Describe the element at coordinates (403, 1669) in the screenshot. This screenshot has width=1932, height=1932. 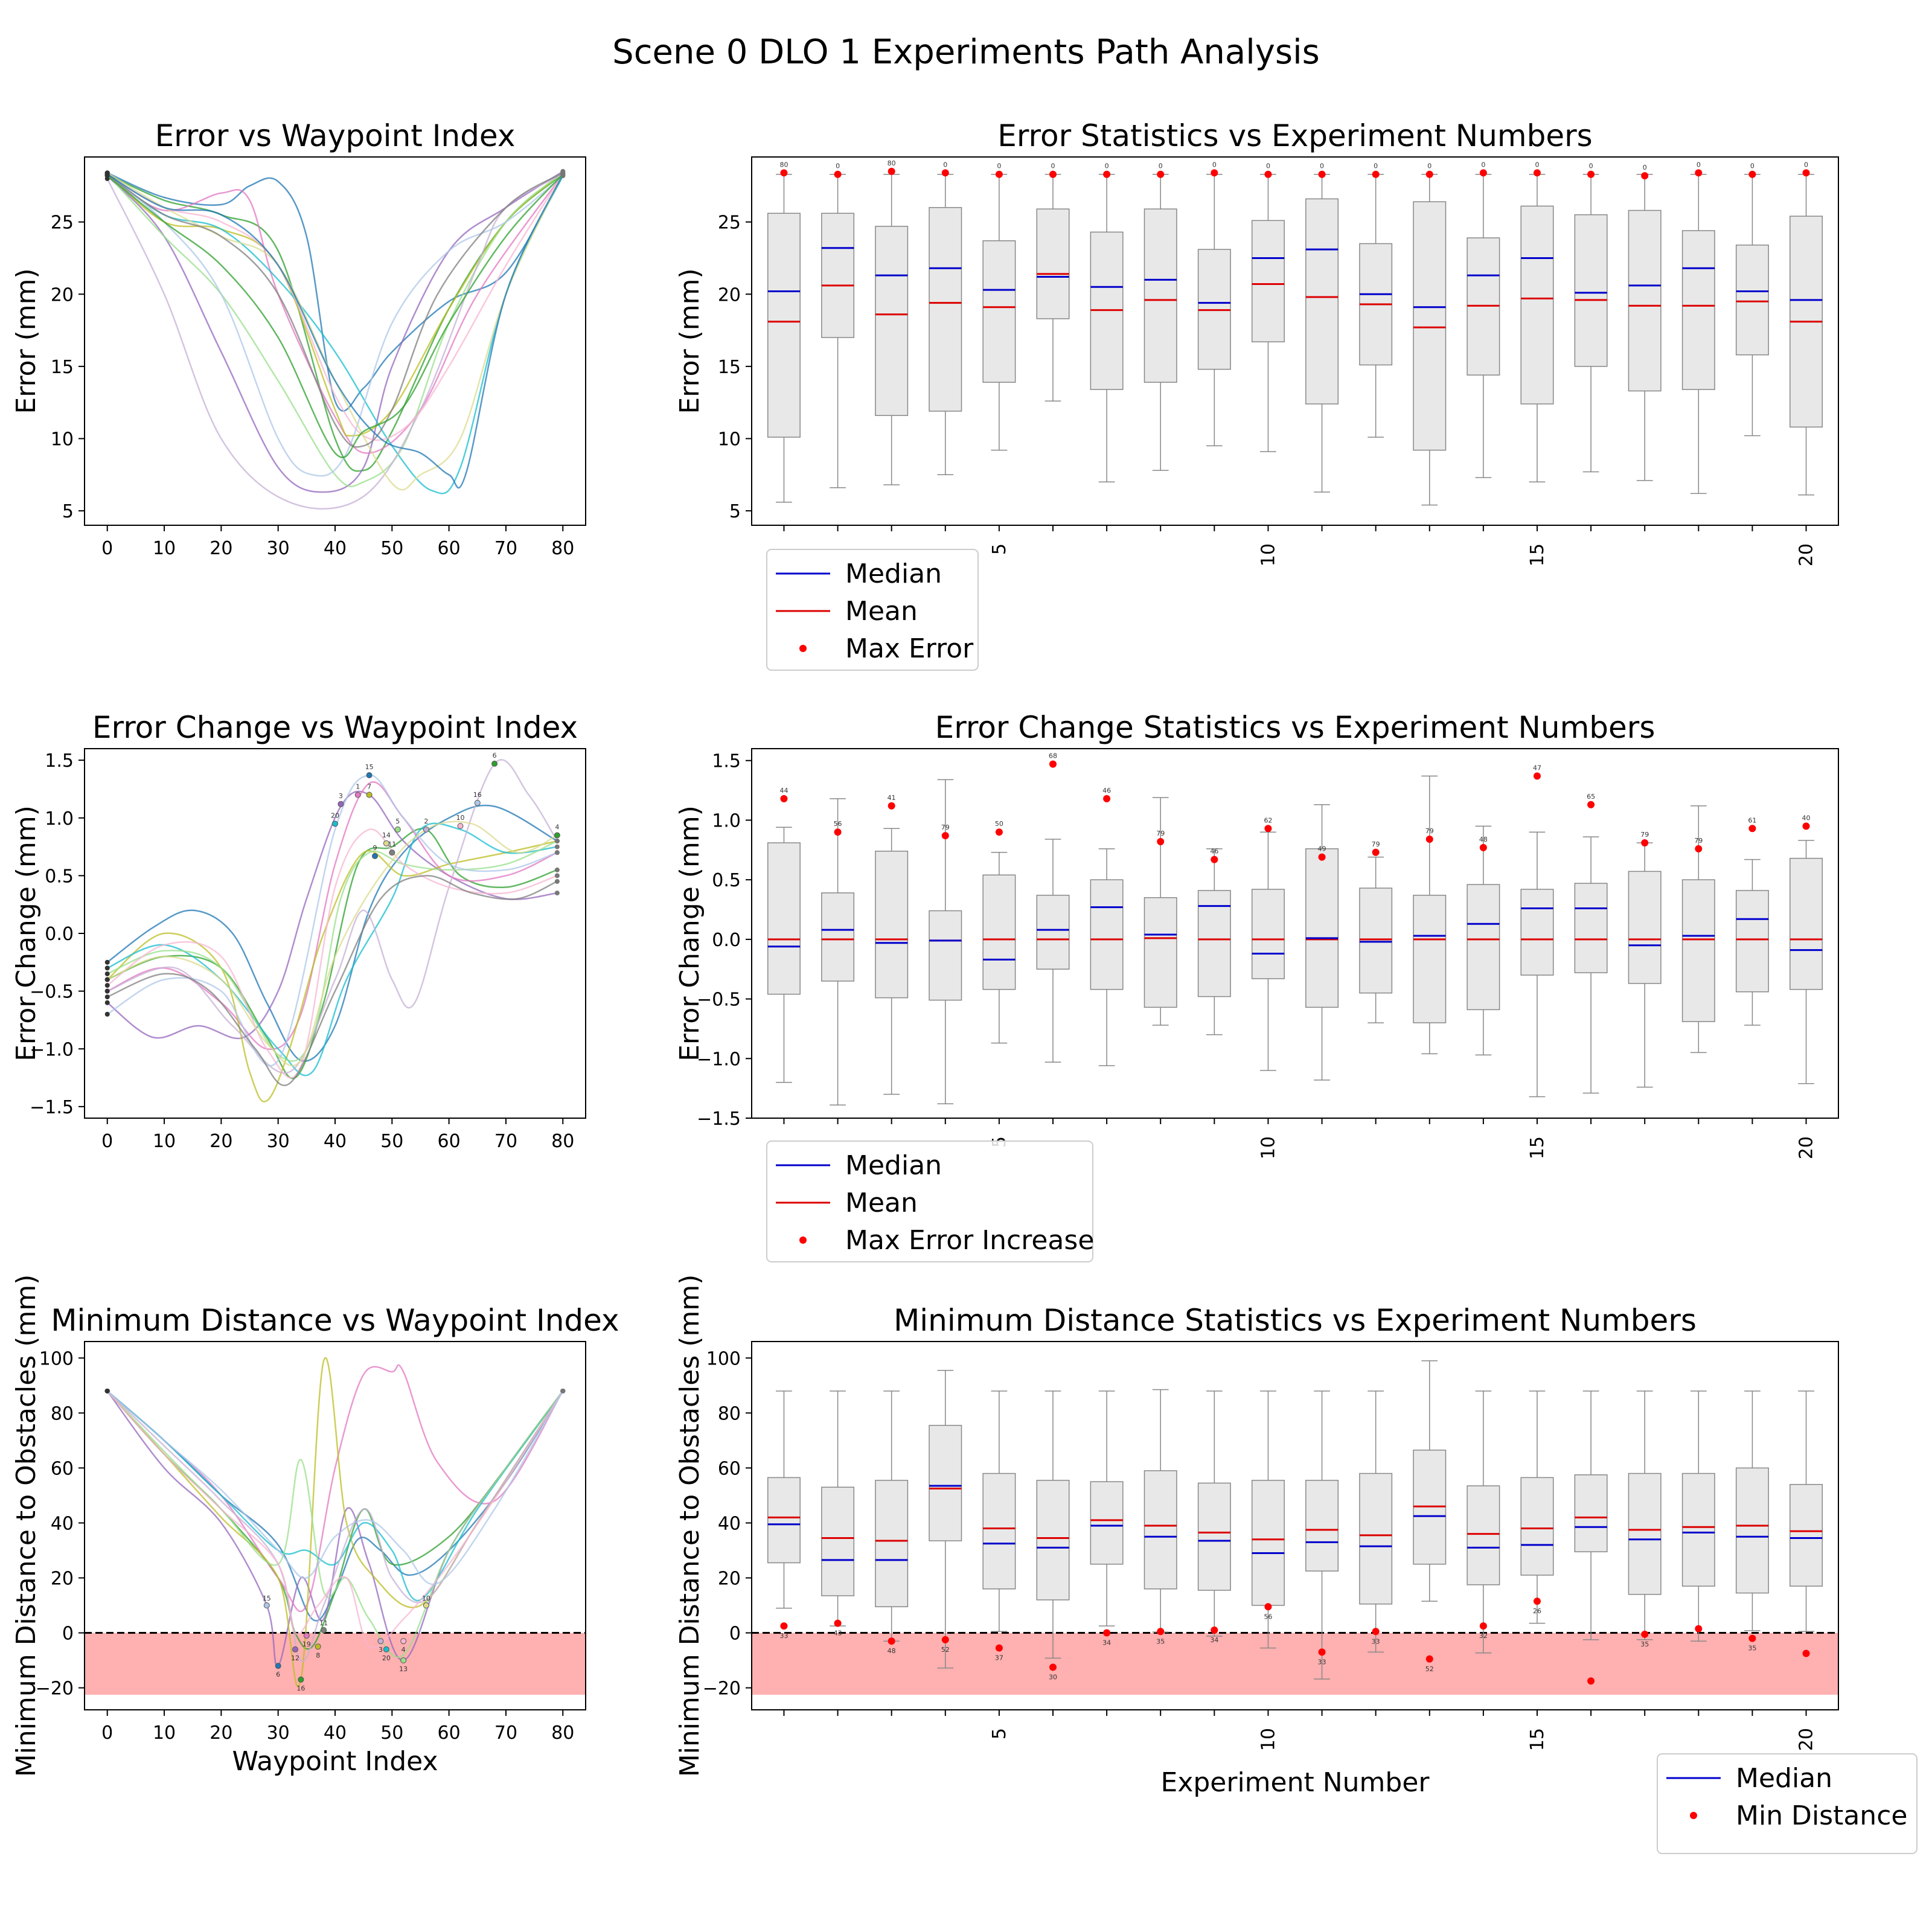
I see `annotation-label: 13` at that location.